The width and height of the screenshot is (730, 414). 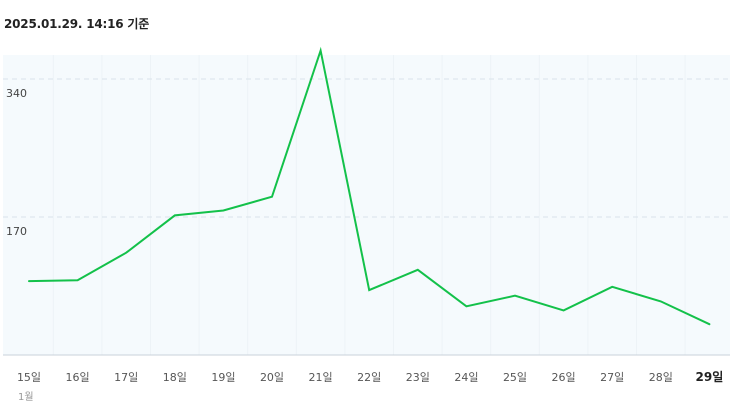 What do you see at coordinates (29, 377) in the screenshot?
I see `x-tick-label: 15일` at bounding box center [29, 377].